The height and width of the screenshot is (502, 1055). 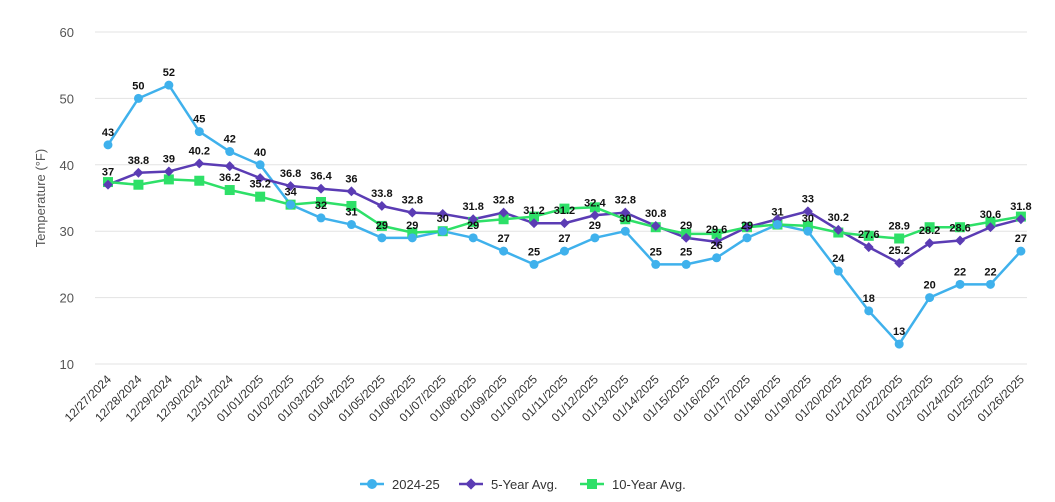 I want to click on data-label: 45, so click(x=199, y=120).